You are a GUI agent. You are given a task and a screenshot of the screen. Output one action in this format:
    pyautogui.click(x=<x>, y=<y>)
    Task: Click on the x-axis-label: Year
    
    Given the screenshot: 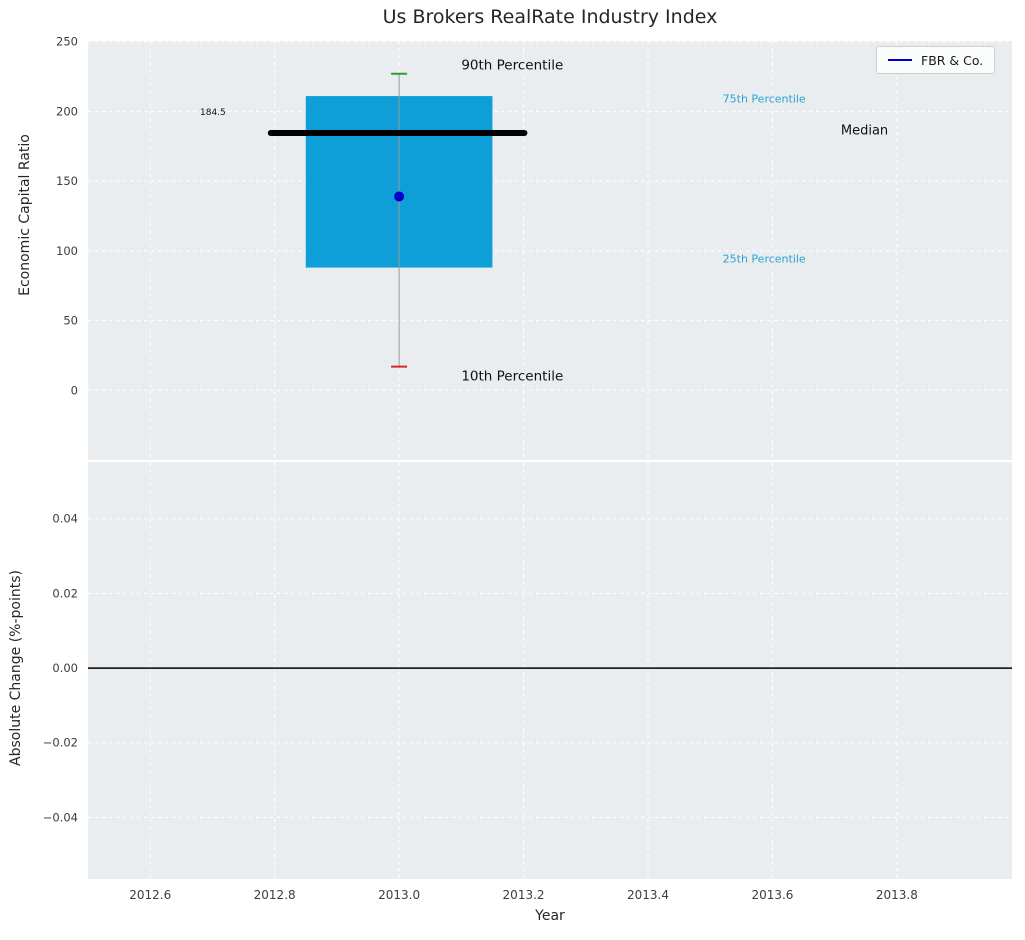 What is the action you would take?
    pyautogui.click(x=550, y=916)
    